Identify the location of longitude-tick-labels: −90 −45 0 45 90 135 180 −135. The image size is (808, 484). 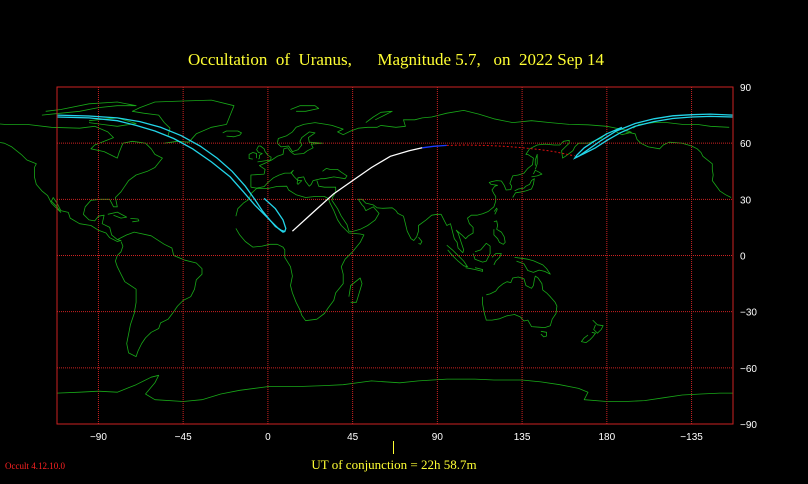
(396, 437).